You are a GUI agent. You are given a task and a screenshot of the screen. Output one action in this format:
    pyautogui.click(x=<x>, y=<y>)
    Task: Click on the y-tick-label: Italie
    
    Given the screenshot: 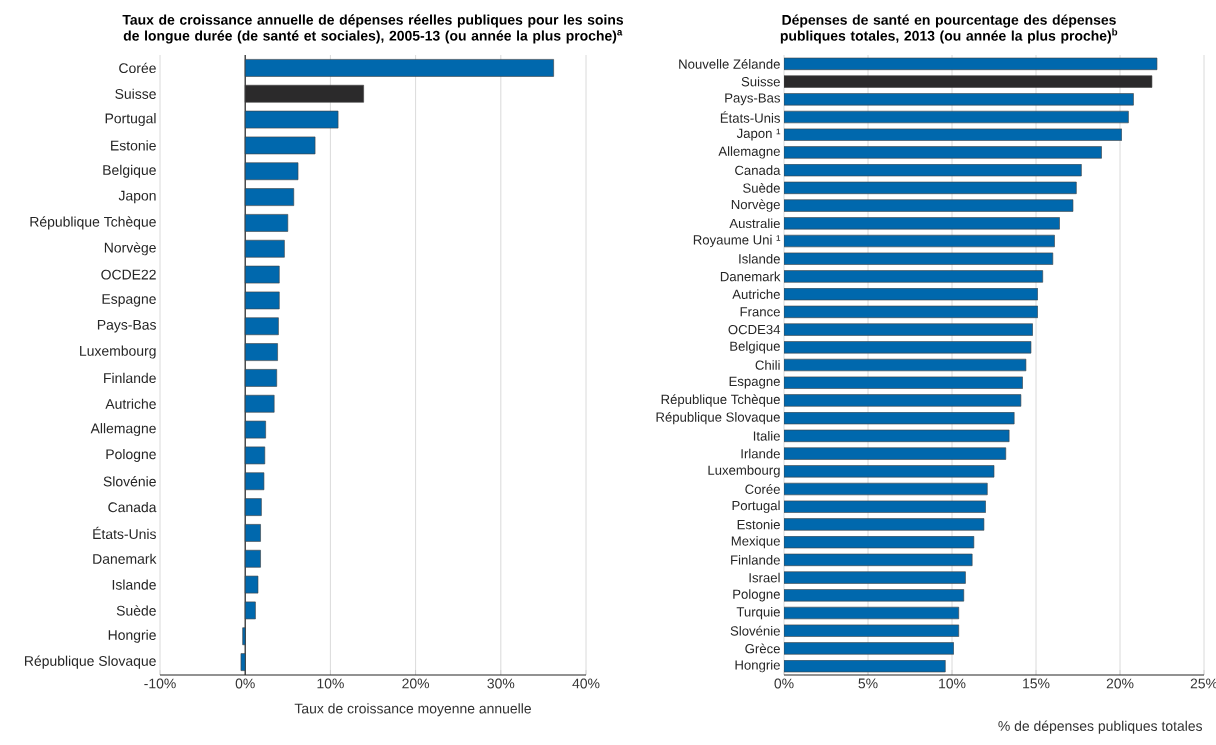 What is the action you would take?
    pyautogui.click(x=766, y=436)
    